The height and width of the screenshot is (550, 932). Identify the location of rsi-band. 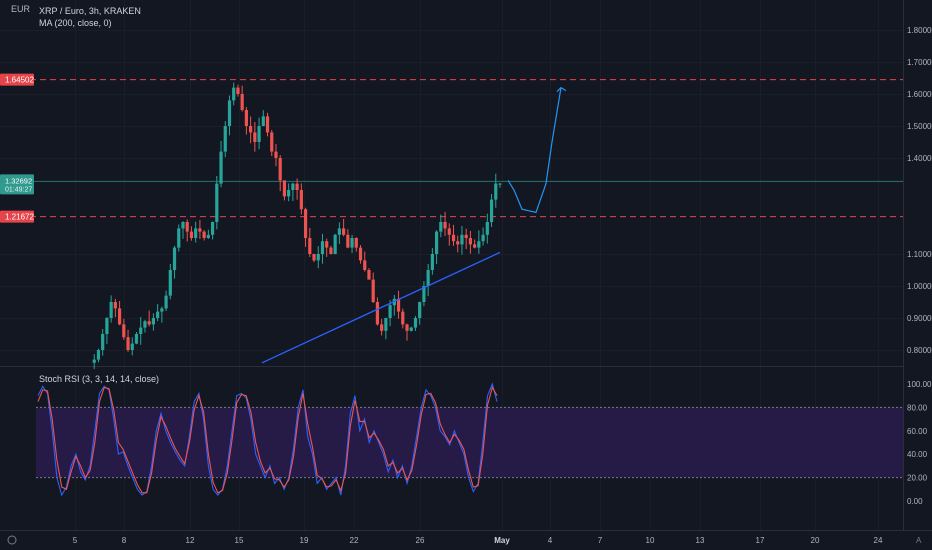
(469, 442).